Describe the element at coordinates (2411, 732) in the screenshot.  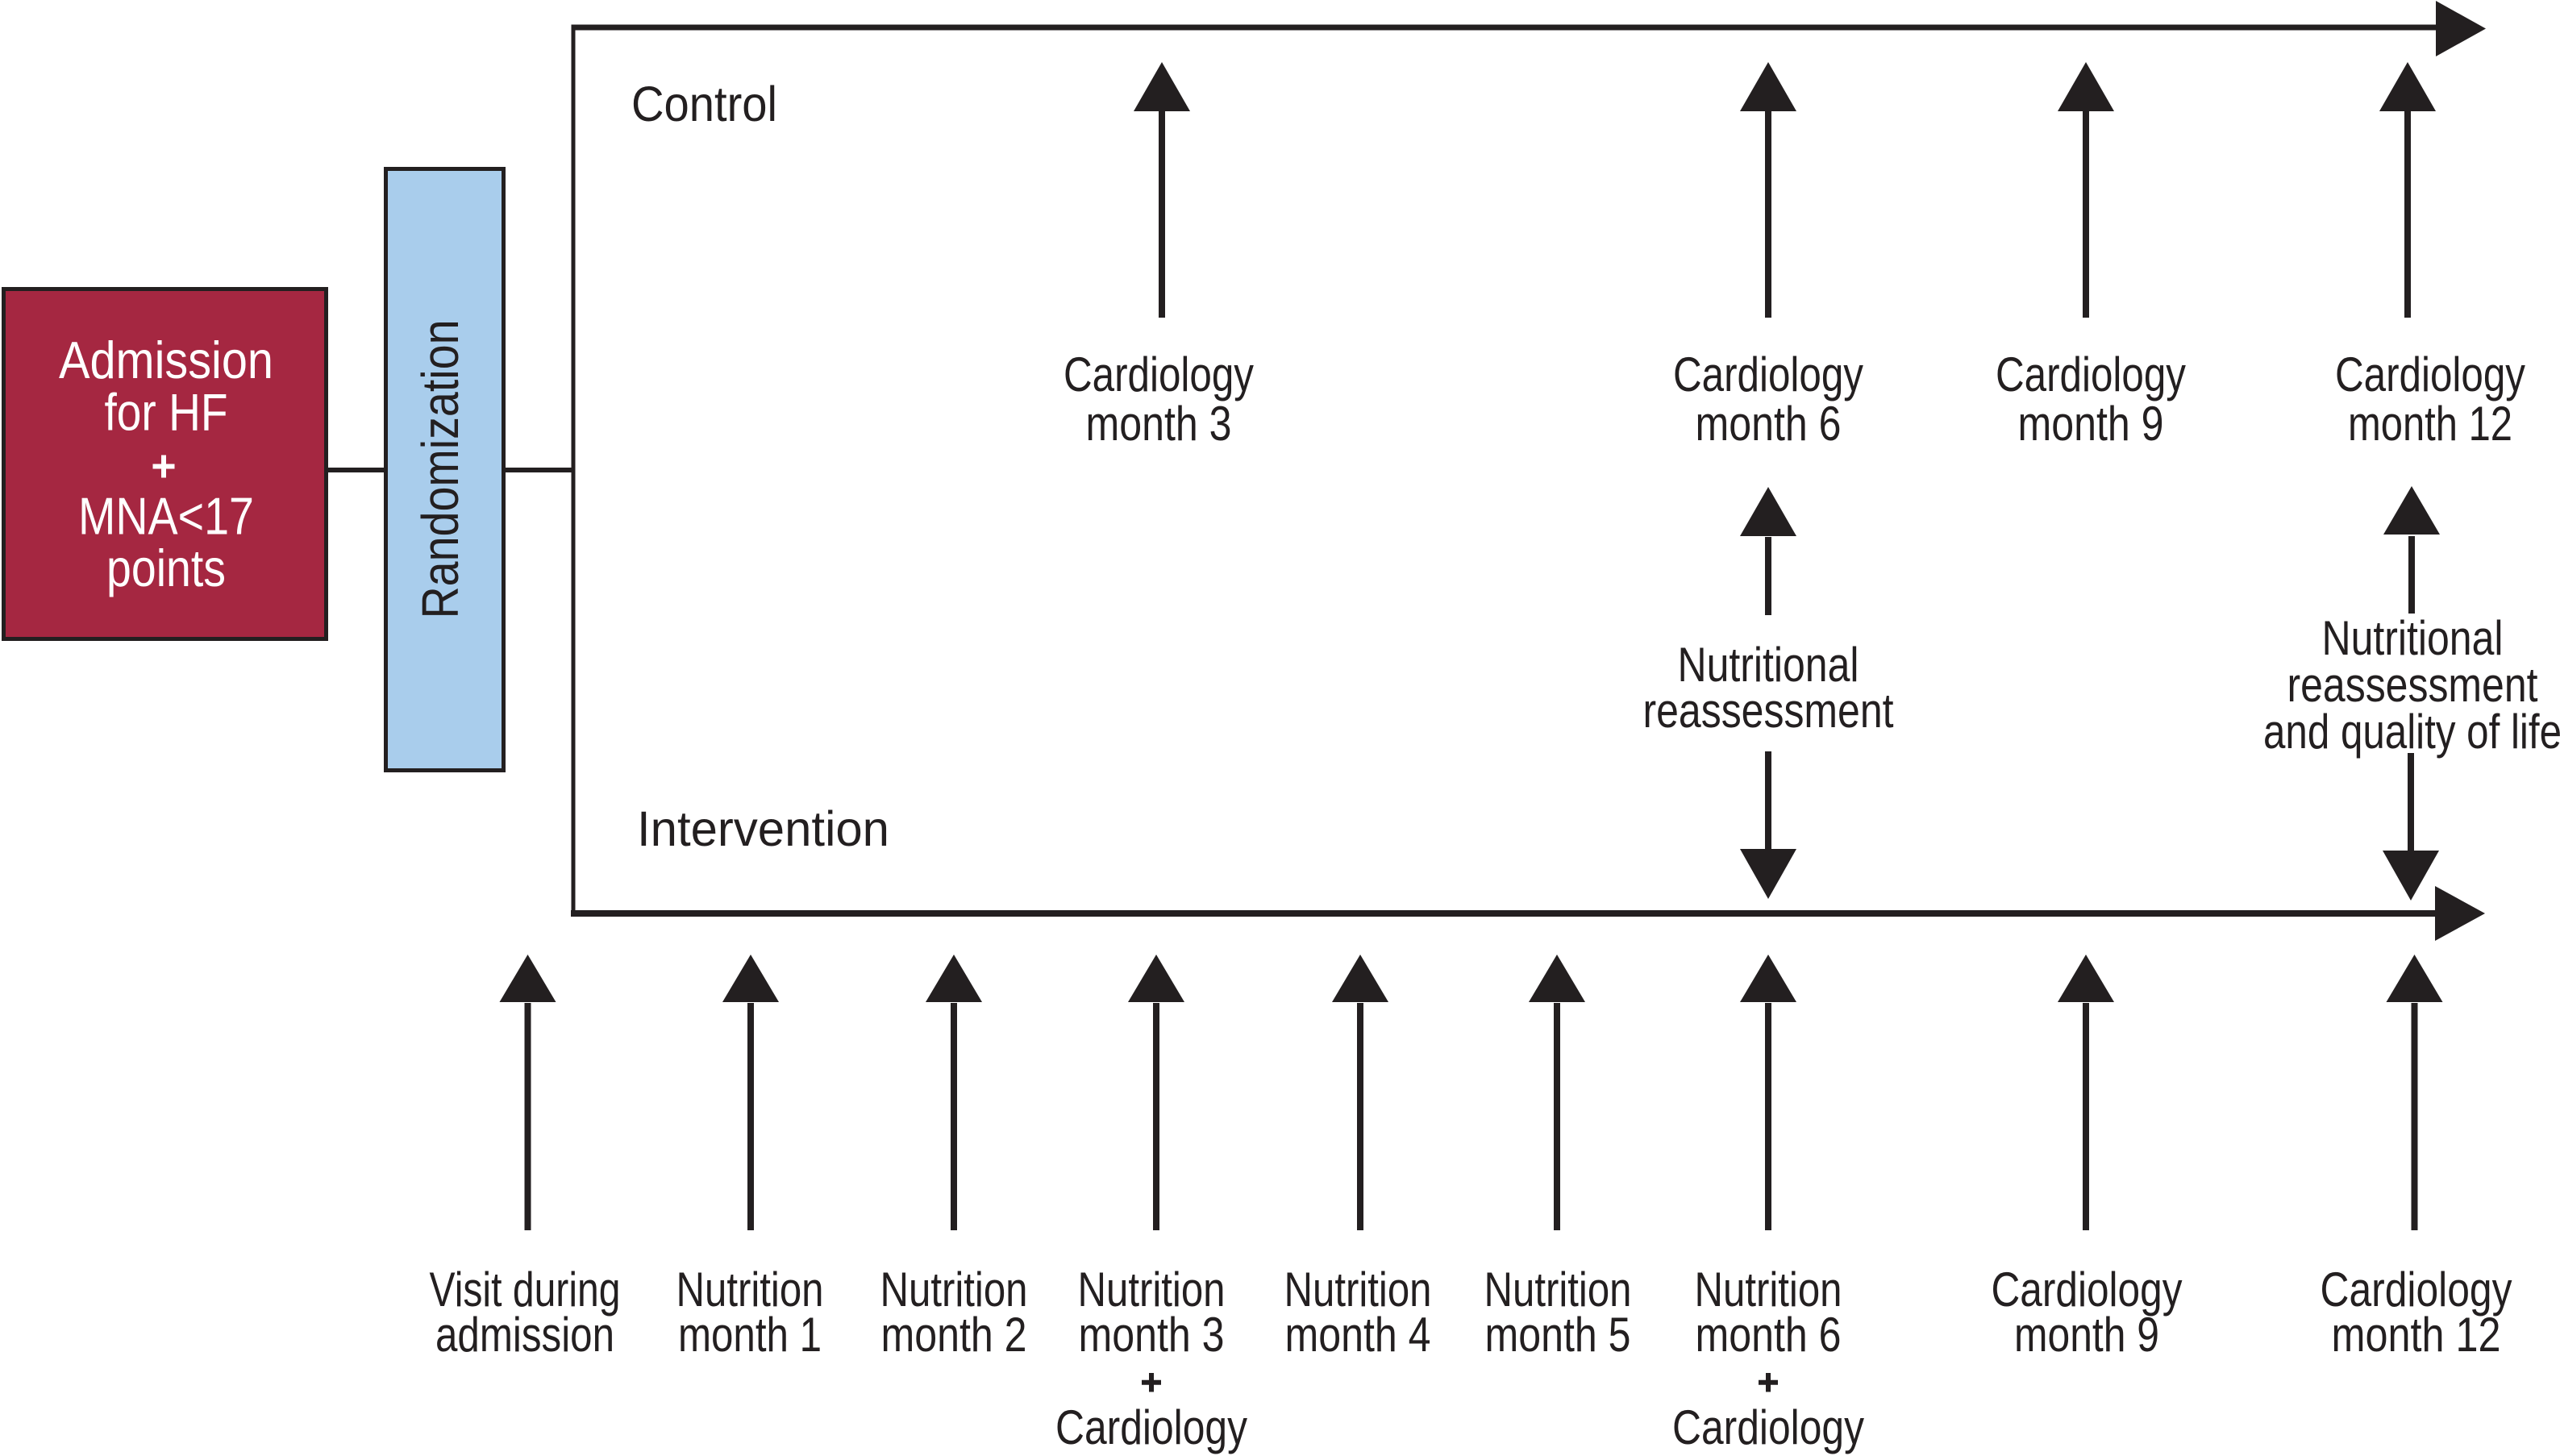
I see `svg-text: and quality of life` at that location.